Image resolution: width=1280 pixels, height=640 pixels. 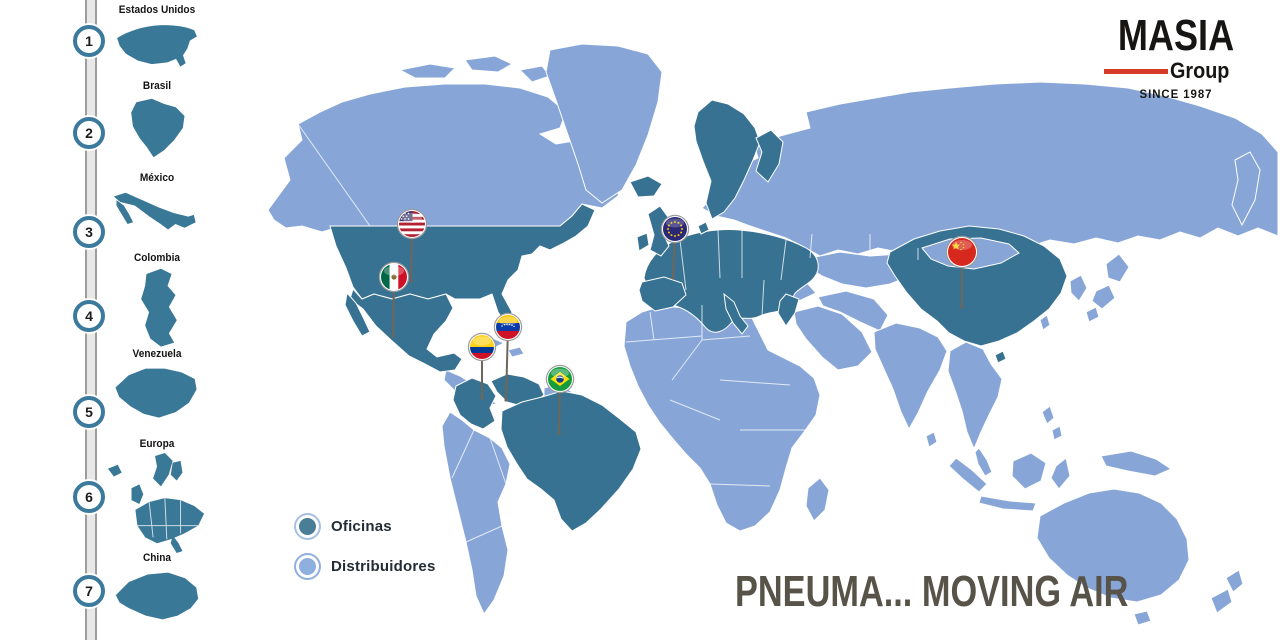 What do you see at coordinates (658, 231) in the screenshot?
I see `region-uk-shape` at bounding box center [658, 231].